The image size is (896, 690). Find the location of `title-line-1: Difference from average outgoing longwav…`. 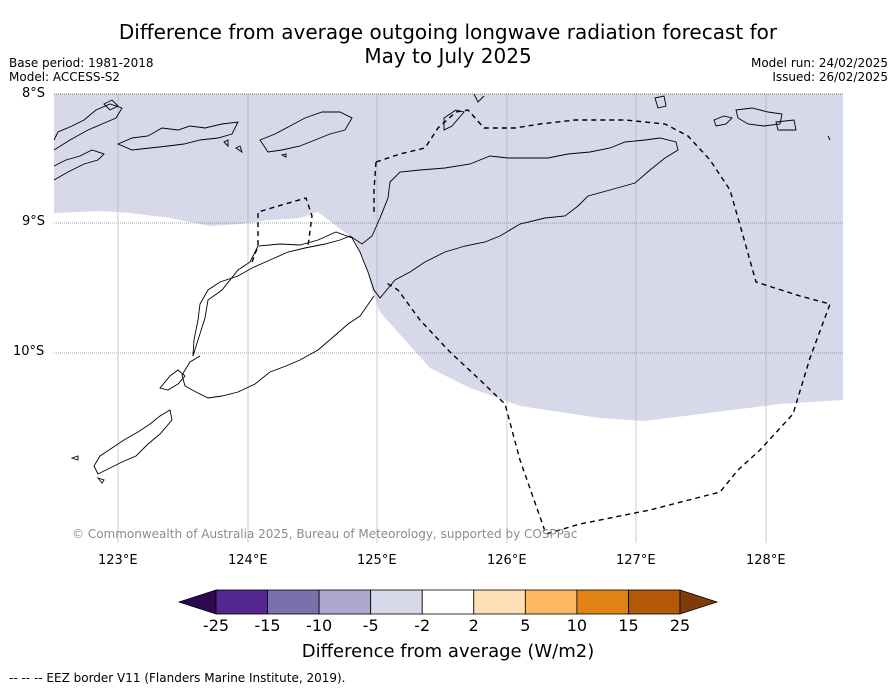

title-line-1: Difference from average outgoing longwav… is located at coordinates (448, 32).